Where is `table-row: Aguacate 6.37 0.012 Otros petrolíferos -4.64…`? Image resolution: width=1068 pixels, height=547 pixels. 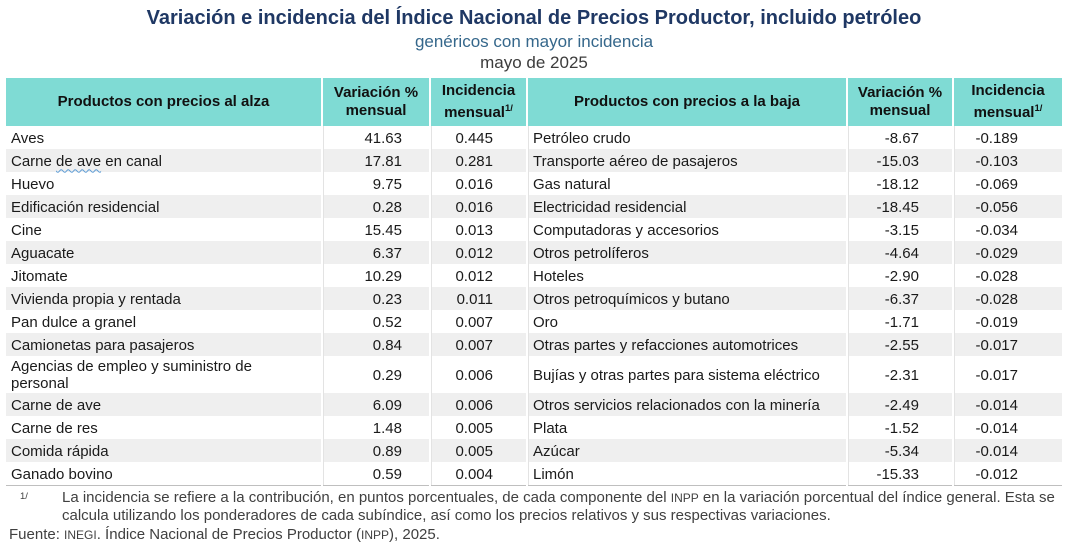
table-row: Aguacate 6.37 0.012 Otros petrolíferos -4.64… is located at coordinates (534, 252).